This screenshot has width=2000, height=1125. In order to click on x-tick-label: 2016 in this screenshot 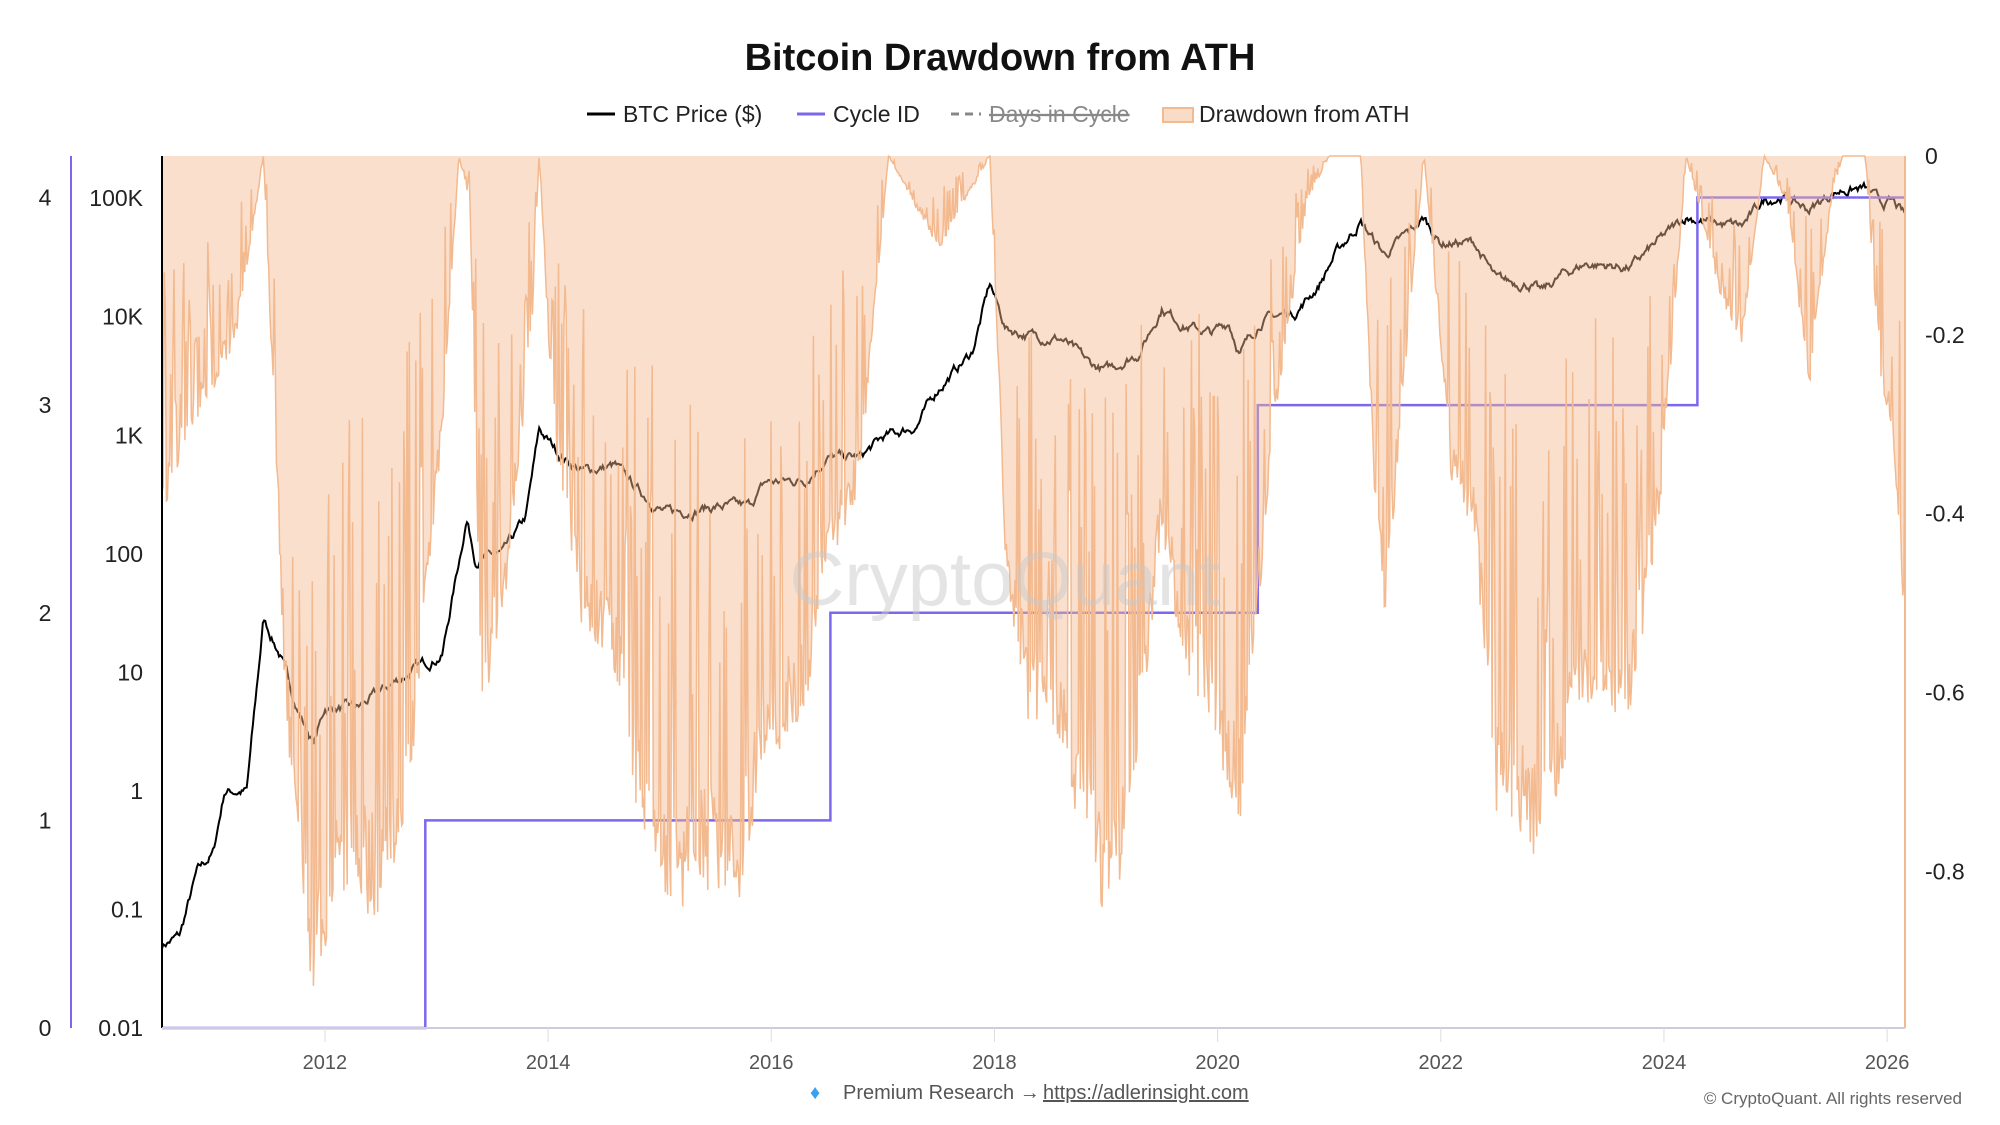, I will do `click(771, 1063)`.